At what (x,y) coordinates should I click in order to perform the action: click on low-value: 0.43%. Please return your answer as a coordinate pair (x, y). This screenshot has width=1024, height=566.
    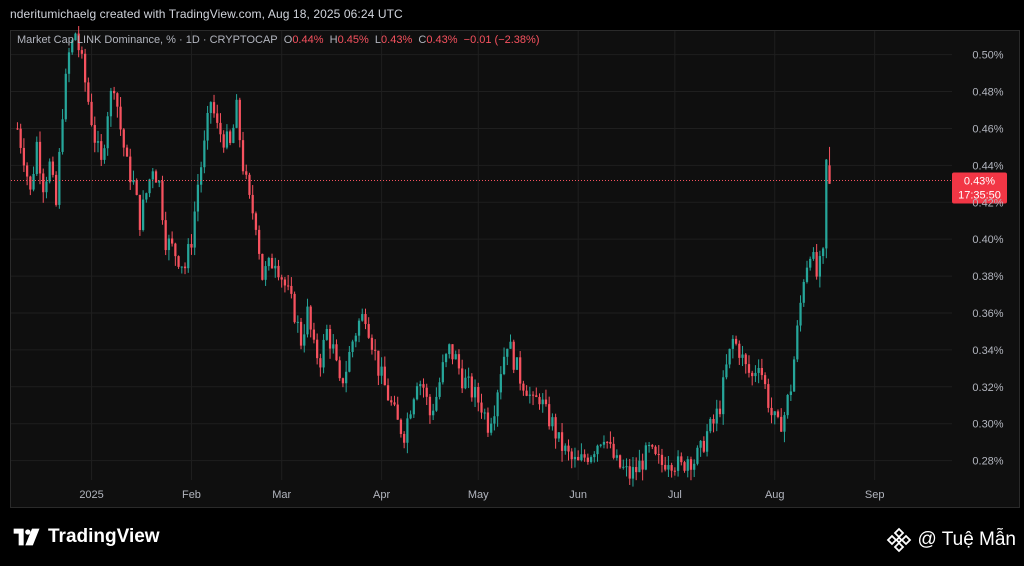
    Looking at the image, I should click on (397, 40).